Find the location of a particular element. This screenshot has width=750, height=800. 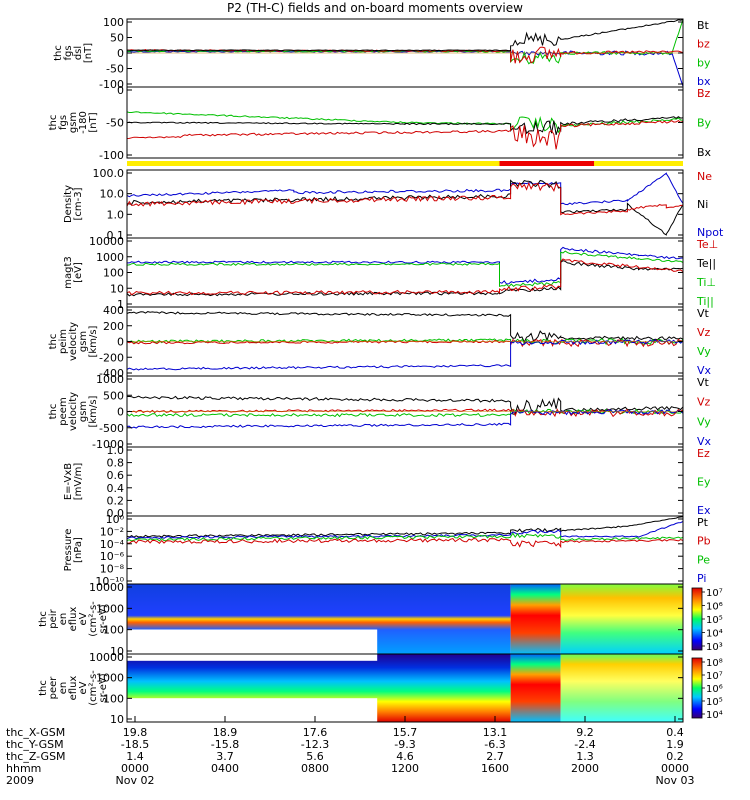

legend-entry: Pi is located at coordinates (701, 578).